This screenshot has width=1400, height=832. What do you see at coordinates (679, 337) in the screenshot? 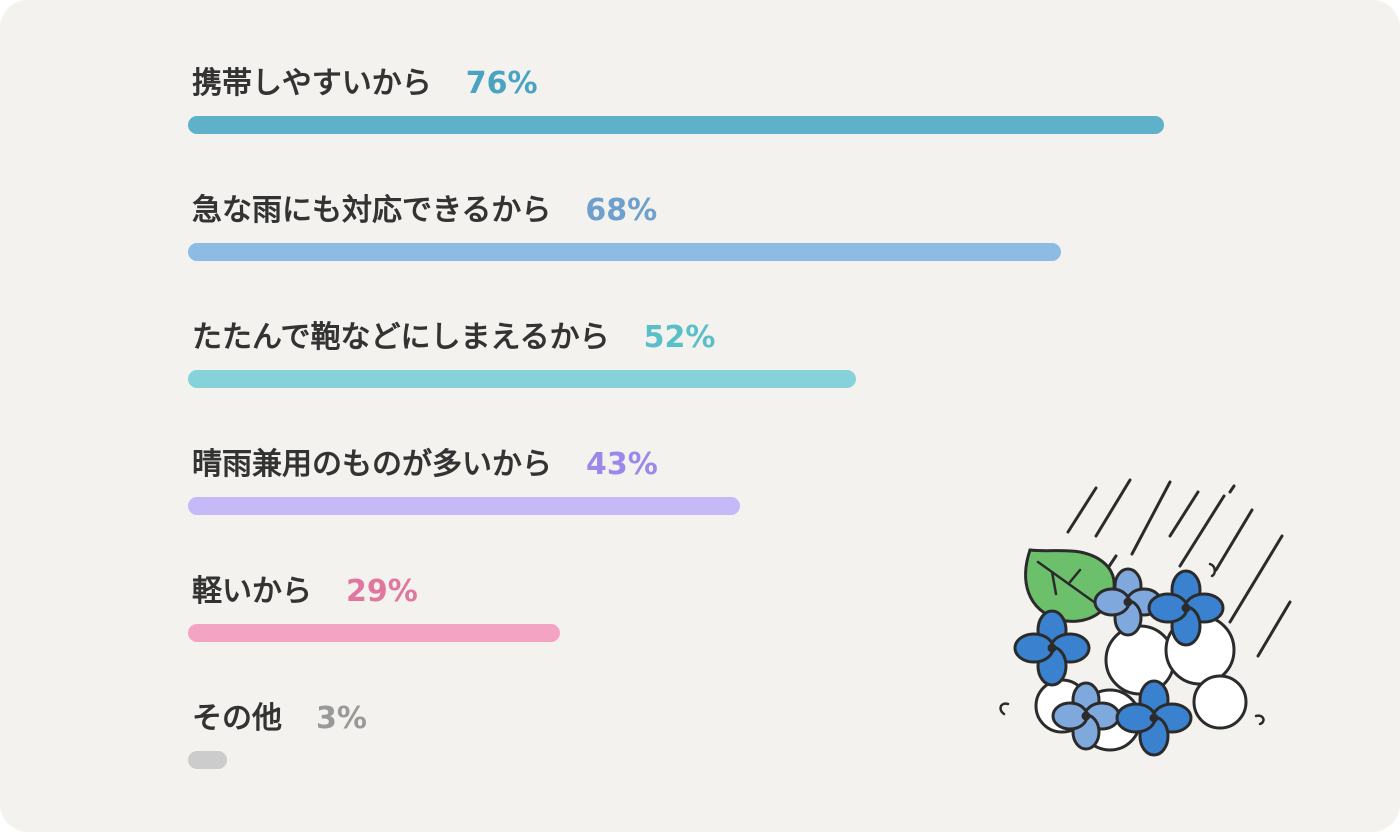
I see `value-label: 52%` at bounding box center [679, 337].